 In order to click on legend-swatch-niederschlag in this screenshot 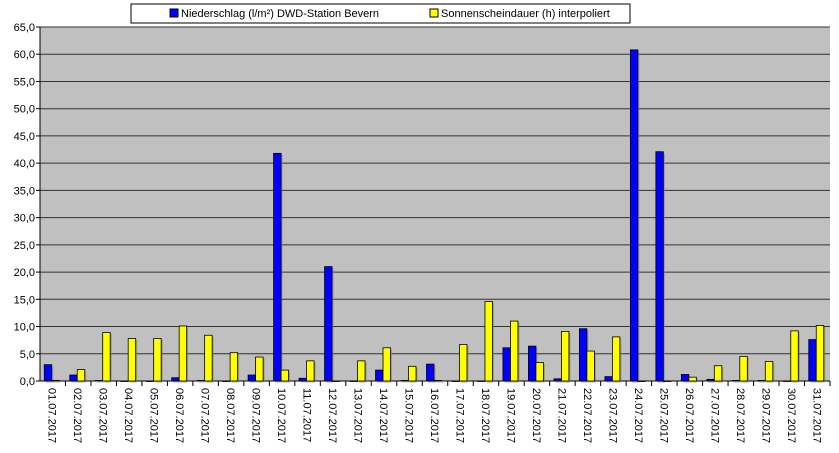, I will do `click(174, 13)`.